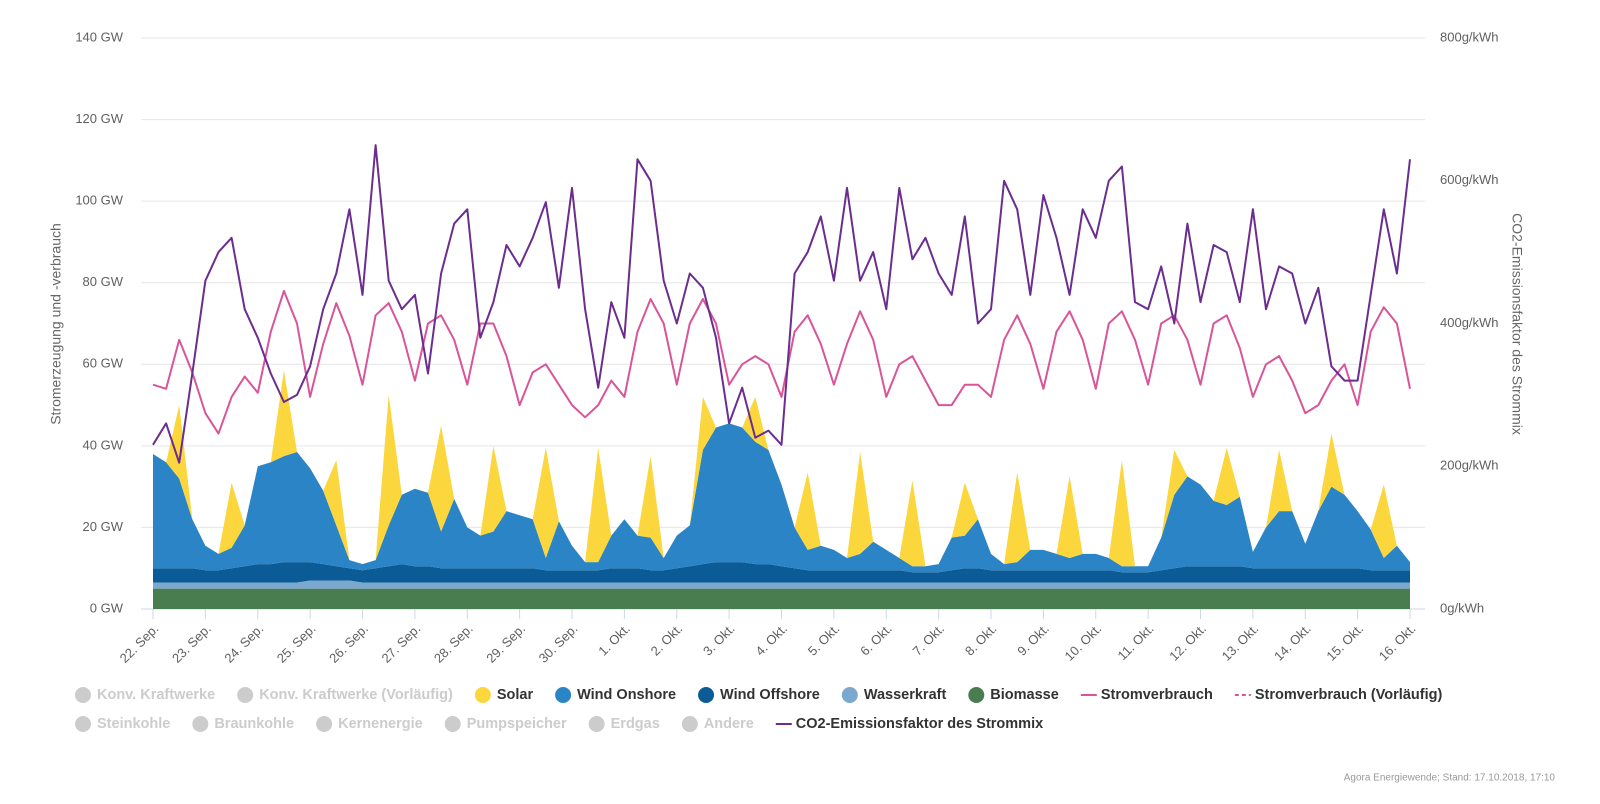  I want to click on x-tick-label: 27. Sep., so click(401, 643).